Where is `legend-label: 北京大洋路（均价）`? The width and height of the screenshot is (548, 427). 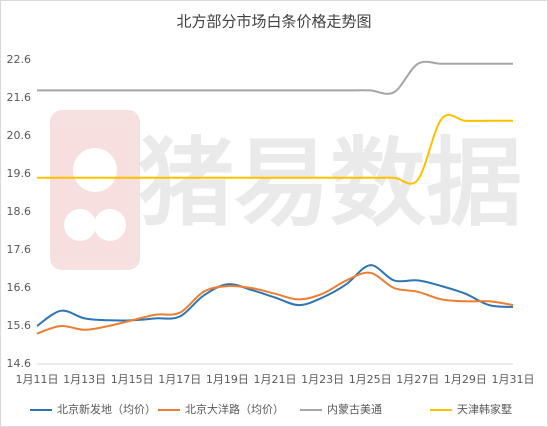
legend-label: 北京大洋路（均价） is located at coordinates (234, 409).